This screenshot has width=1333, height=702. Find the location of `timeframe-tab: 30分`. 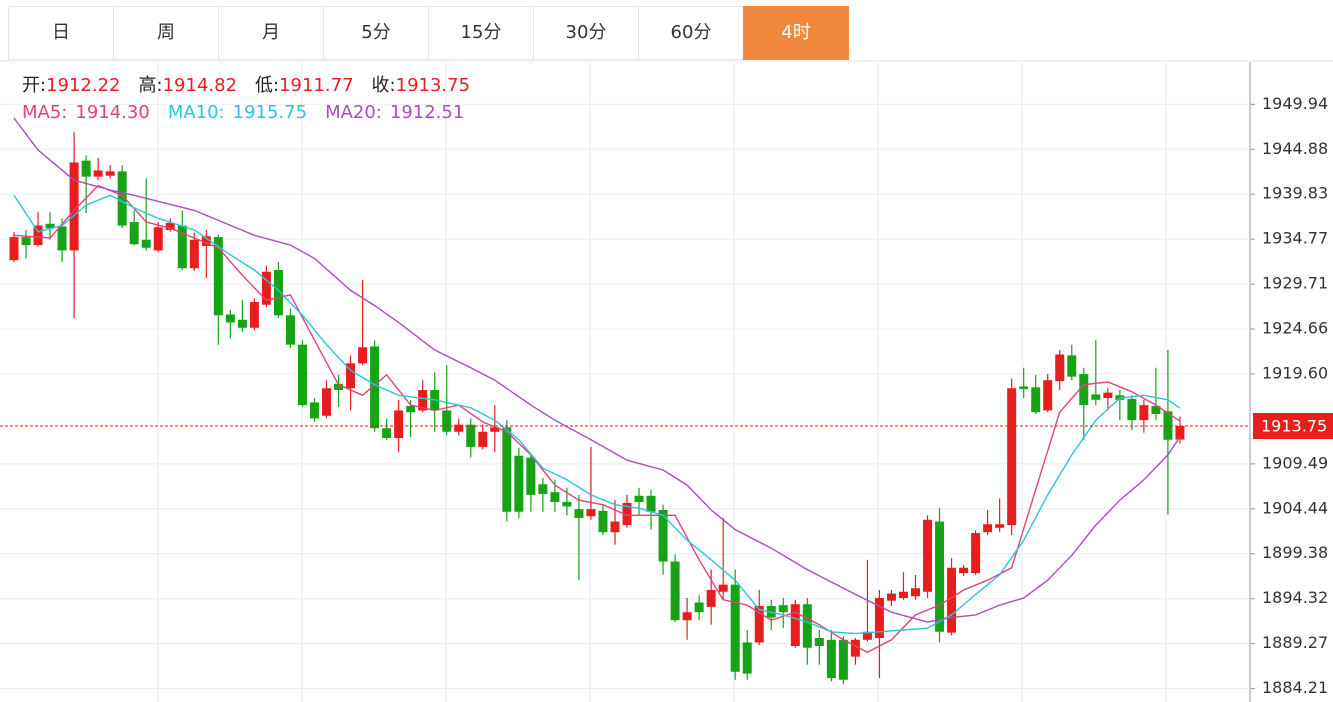

timeframe-tab: 30分 is located at coordinates (586, 33).